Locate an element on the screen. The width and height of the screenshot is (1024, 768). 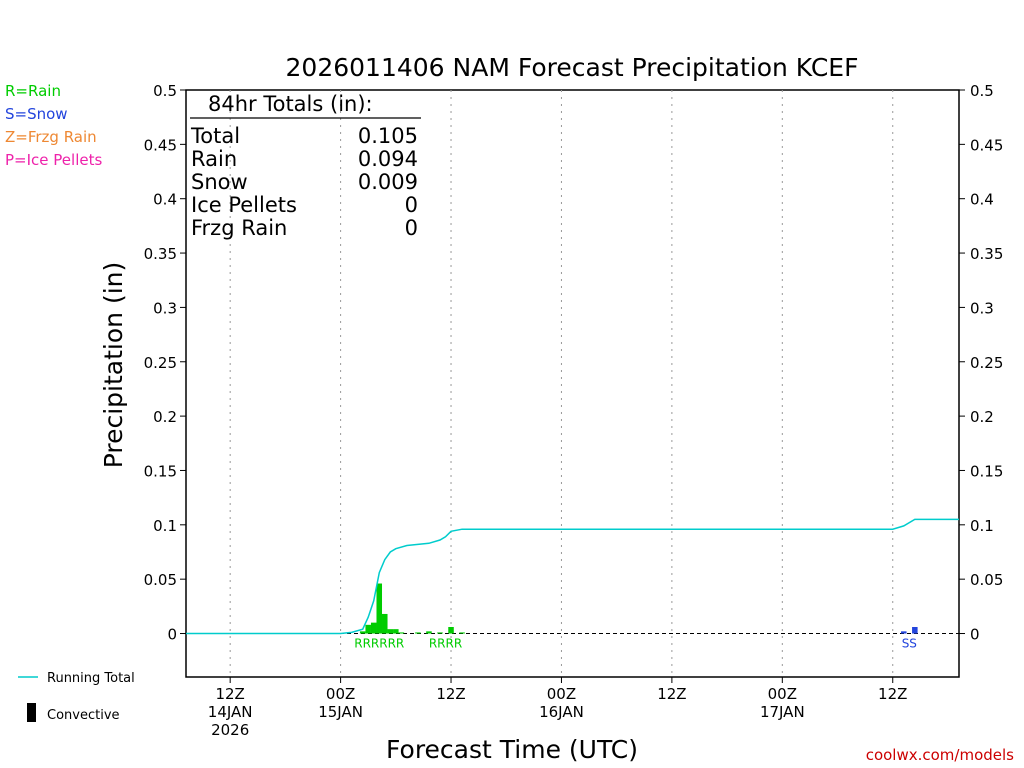
ptype-legend-item: R=Rain is located at coordinates (33, 91).